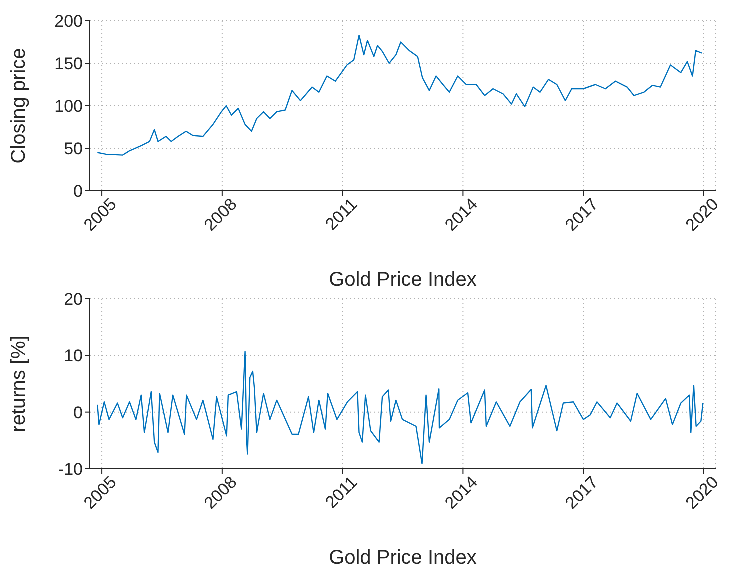  Describe the element at coordinates (73, 149) in the screenshot. I see `y-tick-label: 50` at that location.